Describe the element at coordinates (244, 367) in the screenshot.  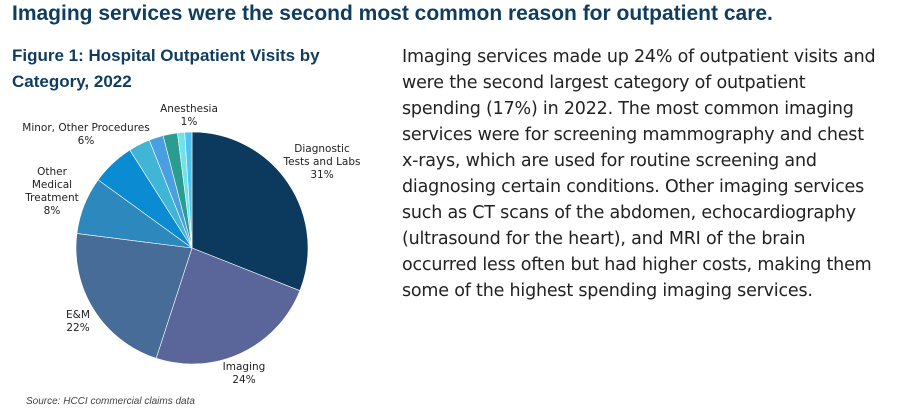
I see `slice-label-line: Imaging` at that location.